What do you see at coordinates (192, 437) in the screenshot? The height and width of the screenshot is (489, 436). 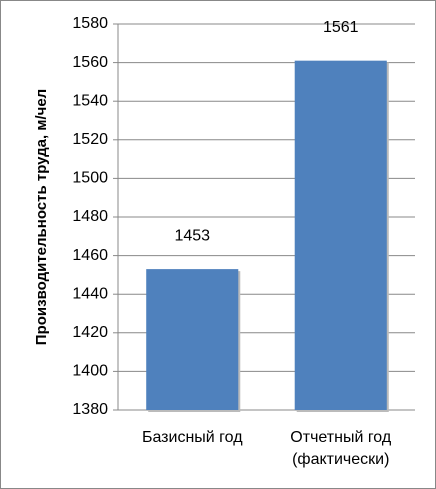 I see `x-tick-label: Базисный год` at bounding box center [192, 437].